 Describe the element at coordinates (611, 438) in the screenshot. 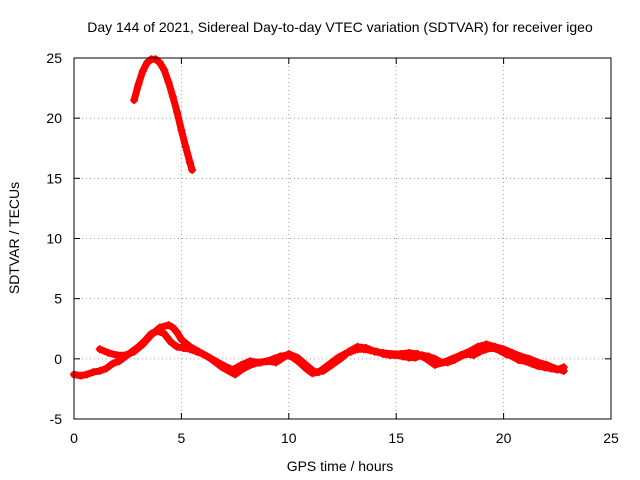

I see `x-tick-label: 25` at that location.